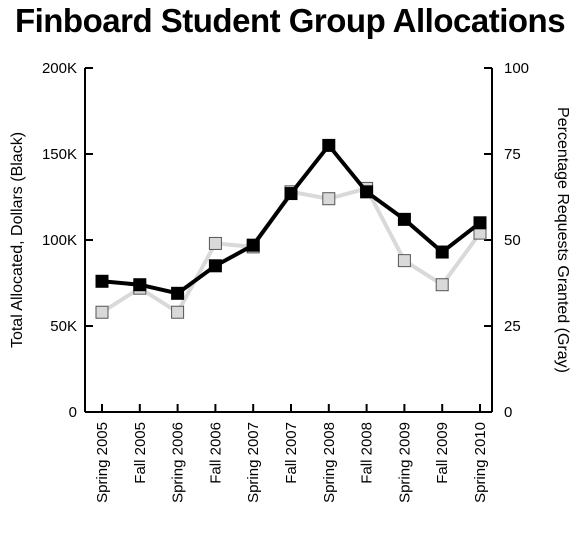 The width and height of the screenshot is (580, 535). What do you see at coordinates (253, 462) in the screenshot?
I see `x-tick-label: Spring 2007` at bounding box center [253, 462].